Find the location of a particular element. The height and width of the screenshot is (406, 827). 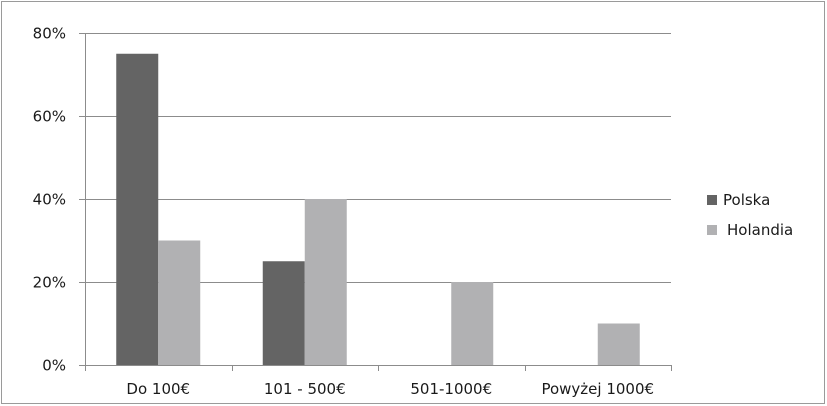

legend: Polska Holandia is located at coordinates (750, 215).